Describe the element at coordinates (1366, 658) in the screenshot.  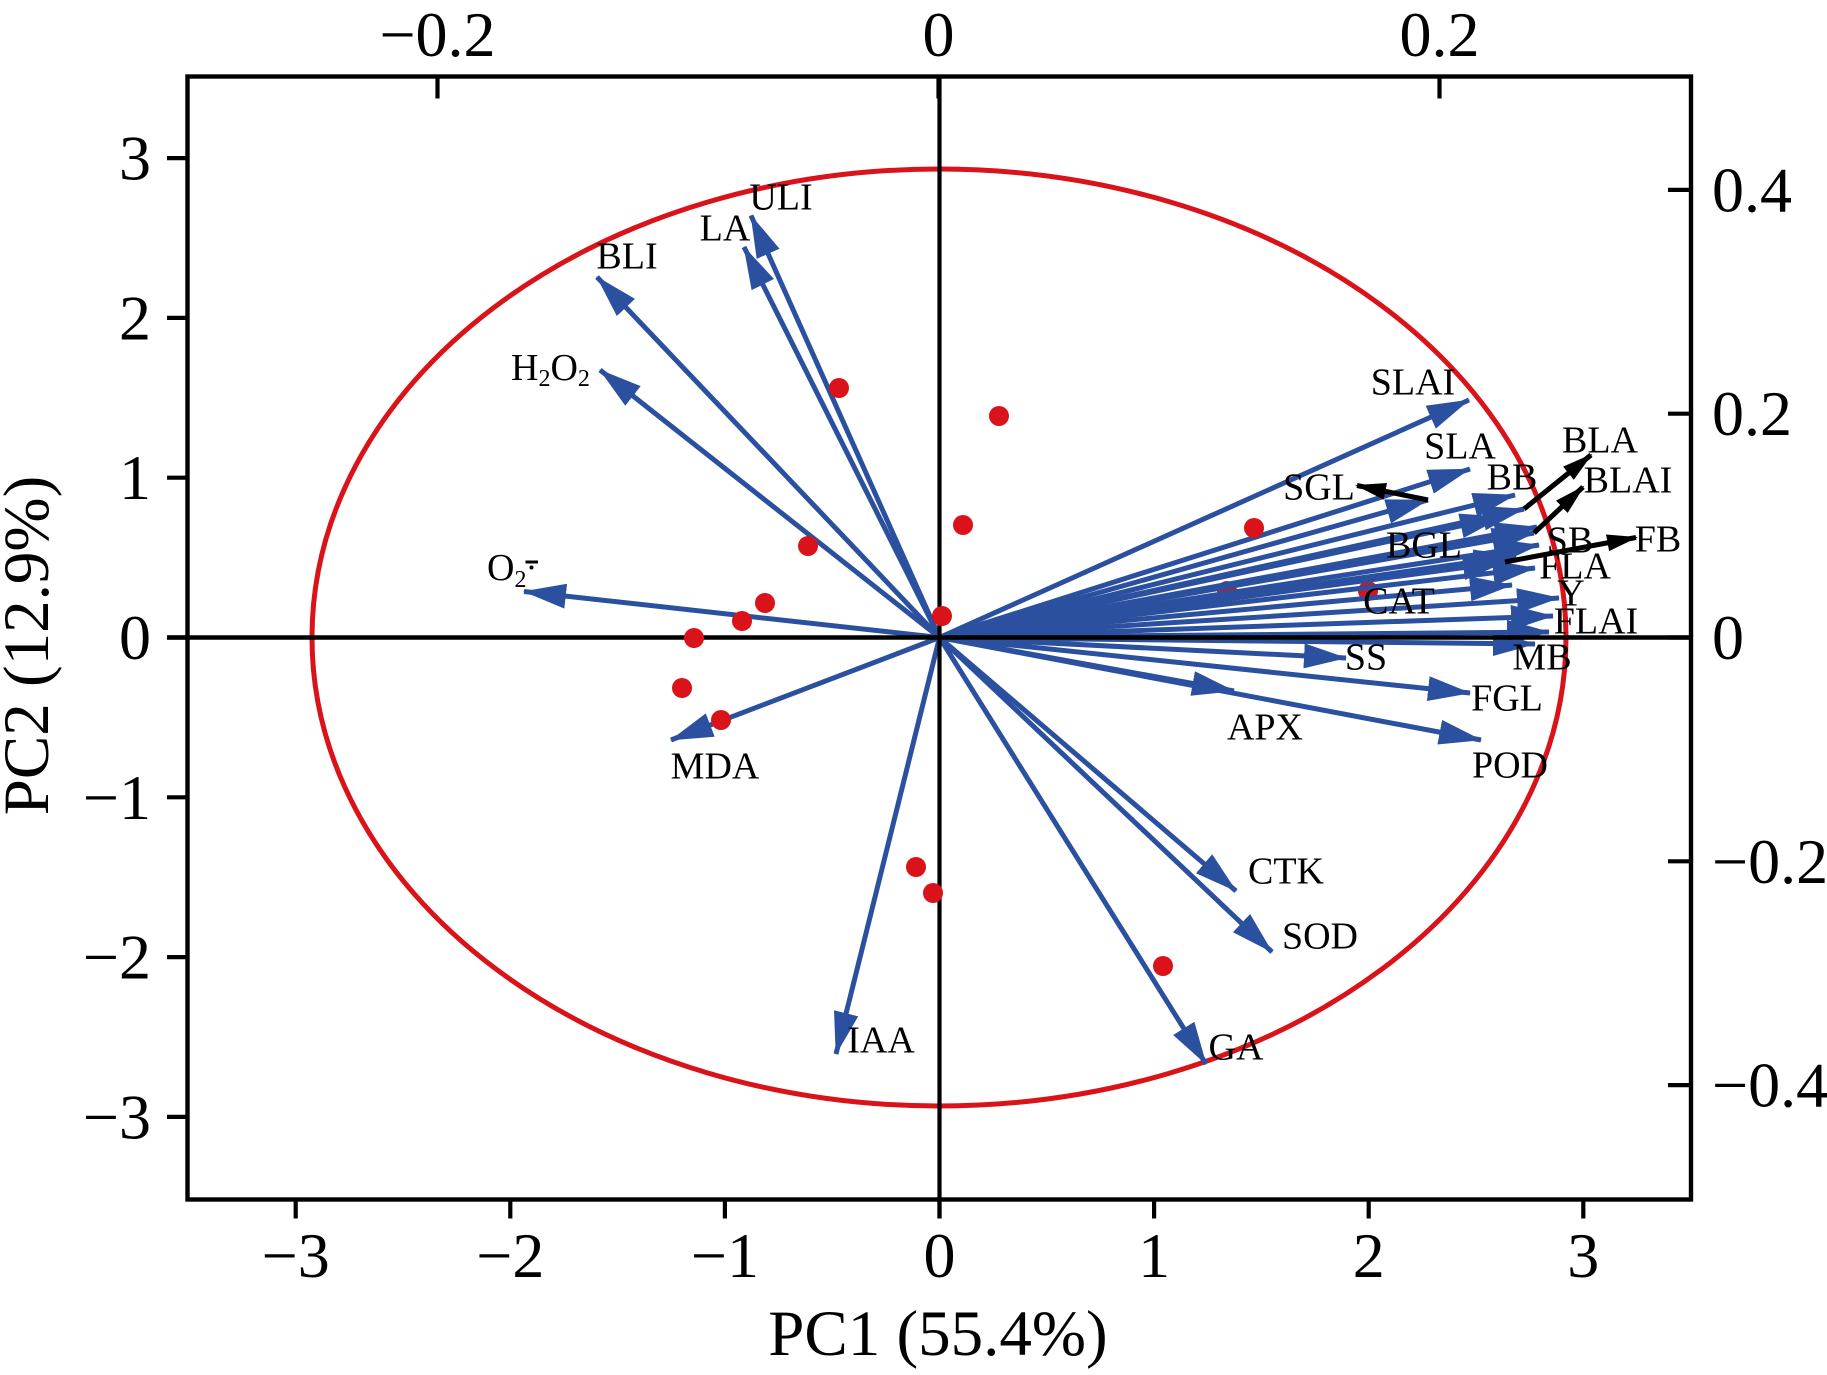
I see `svg-text: SS` at that location.